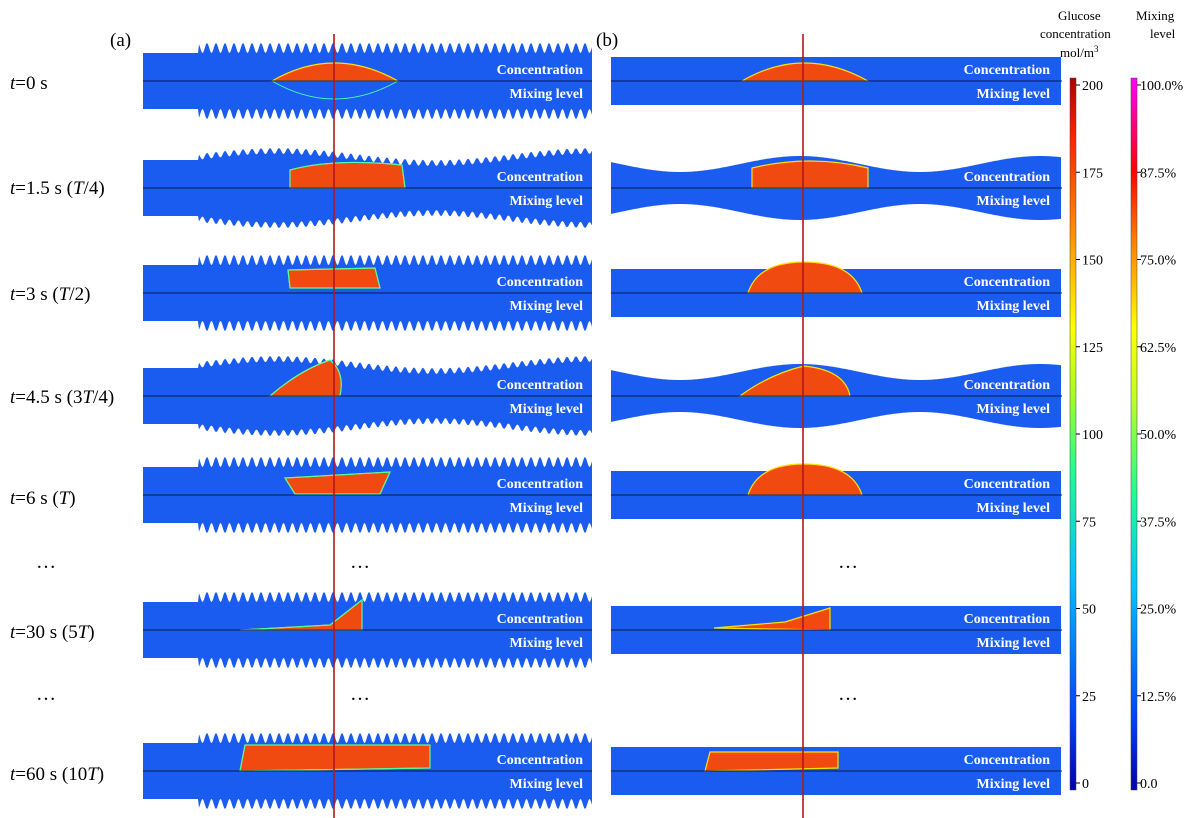 Image resolution: width=1193 pixels, height=818 pixels. What do you see at coordinates (540, 177) in the screenshot?
I see `concentration-label-a-1: Concentration` at bounding box center [540, 177].